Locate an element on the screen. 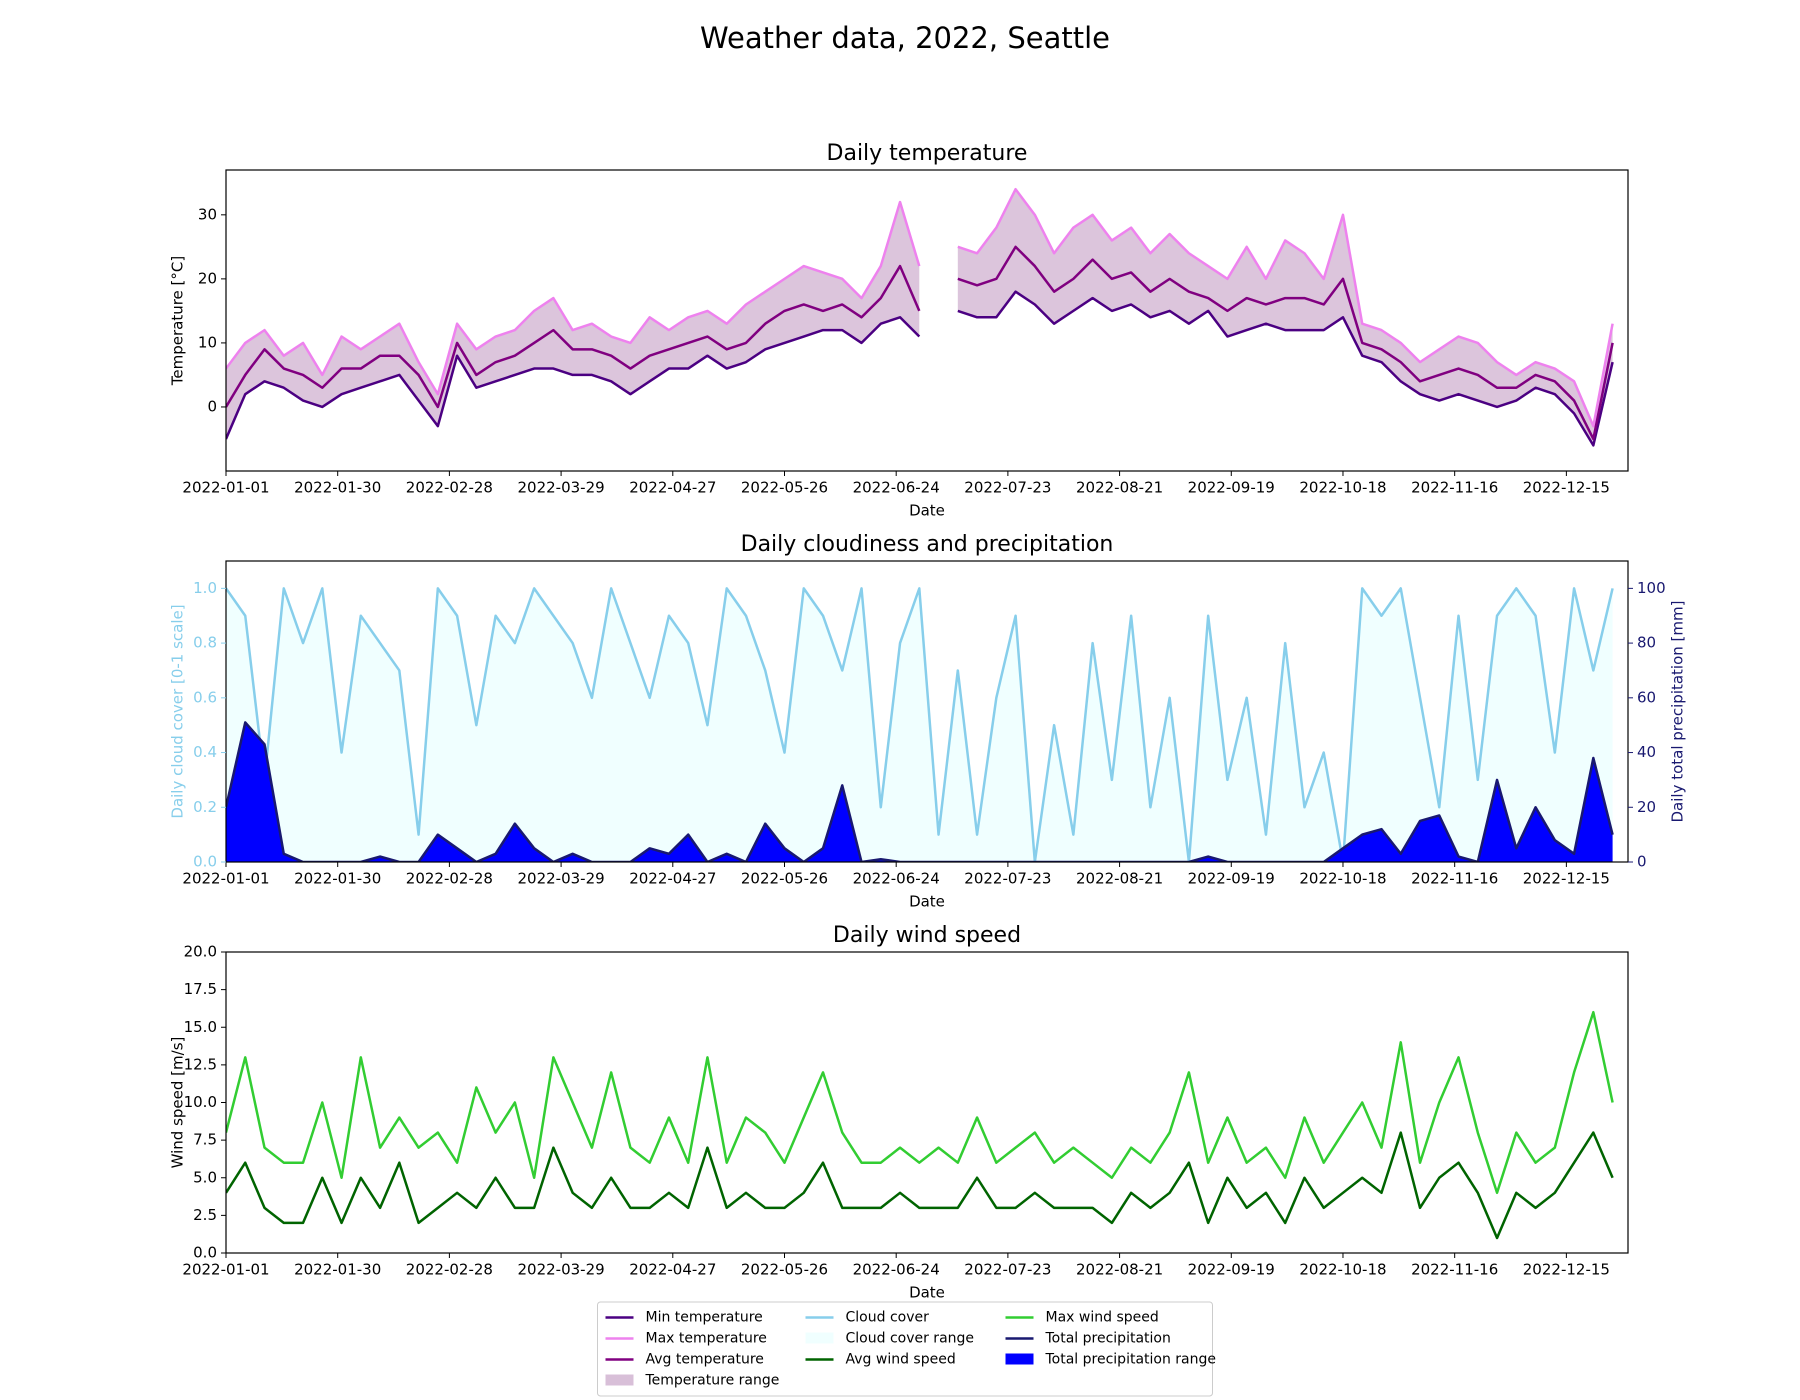 This screenshot has width=1800, height=1400. legend-label: Max wind speed is located at coordinates (1102, 1318).